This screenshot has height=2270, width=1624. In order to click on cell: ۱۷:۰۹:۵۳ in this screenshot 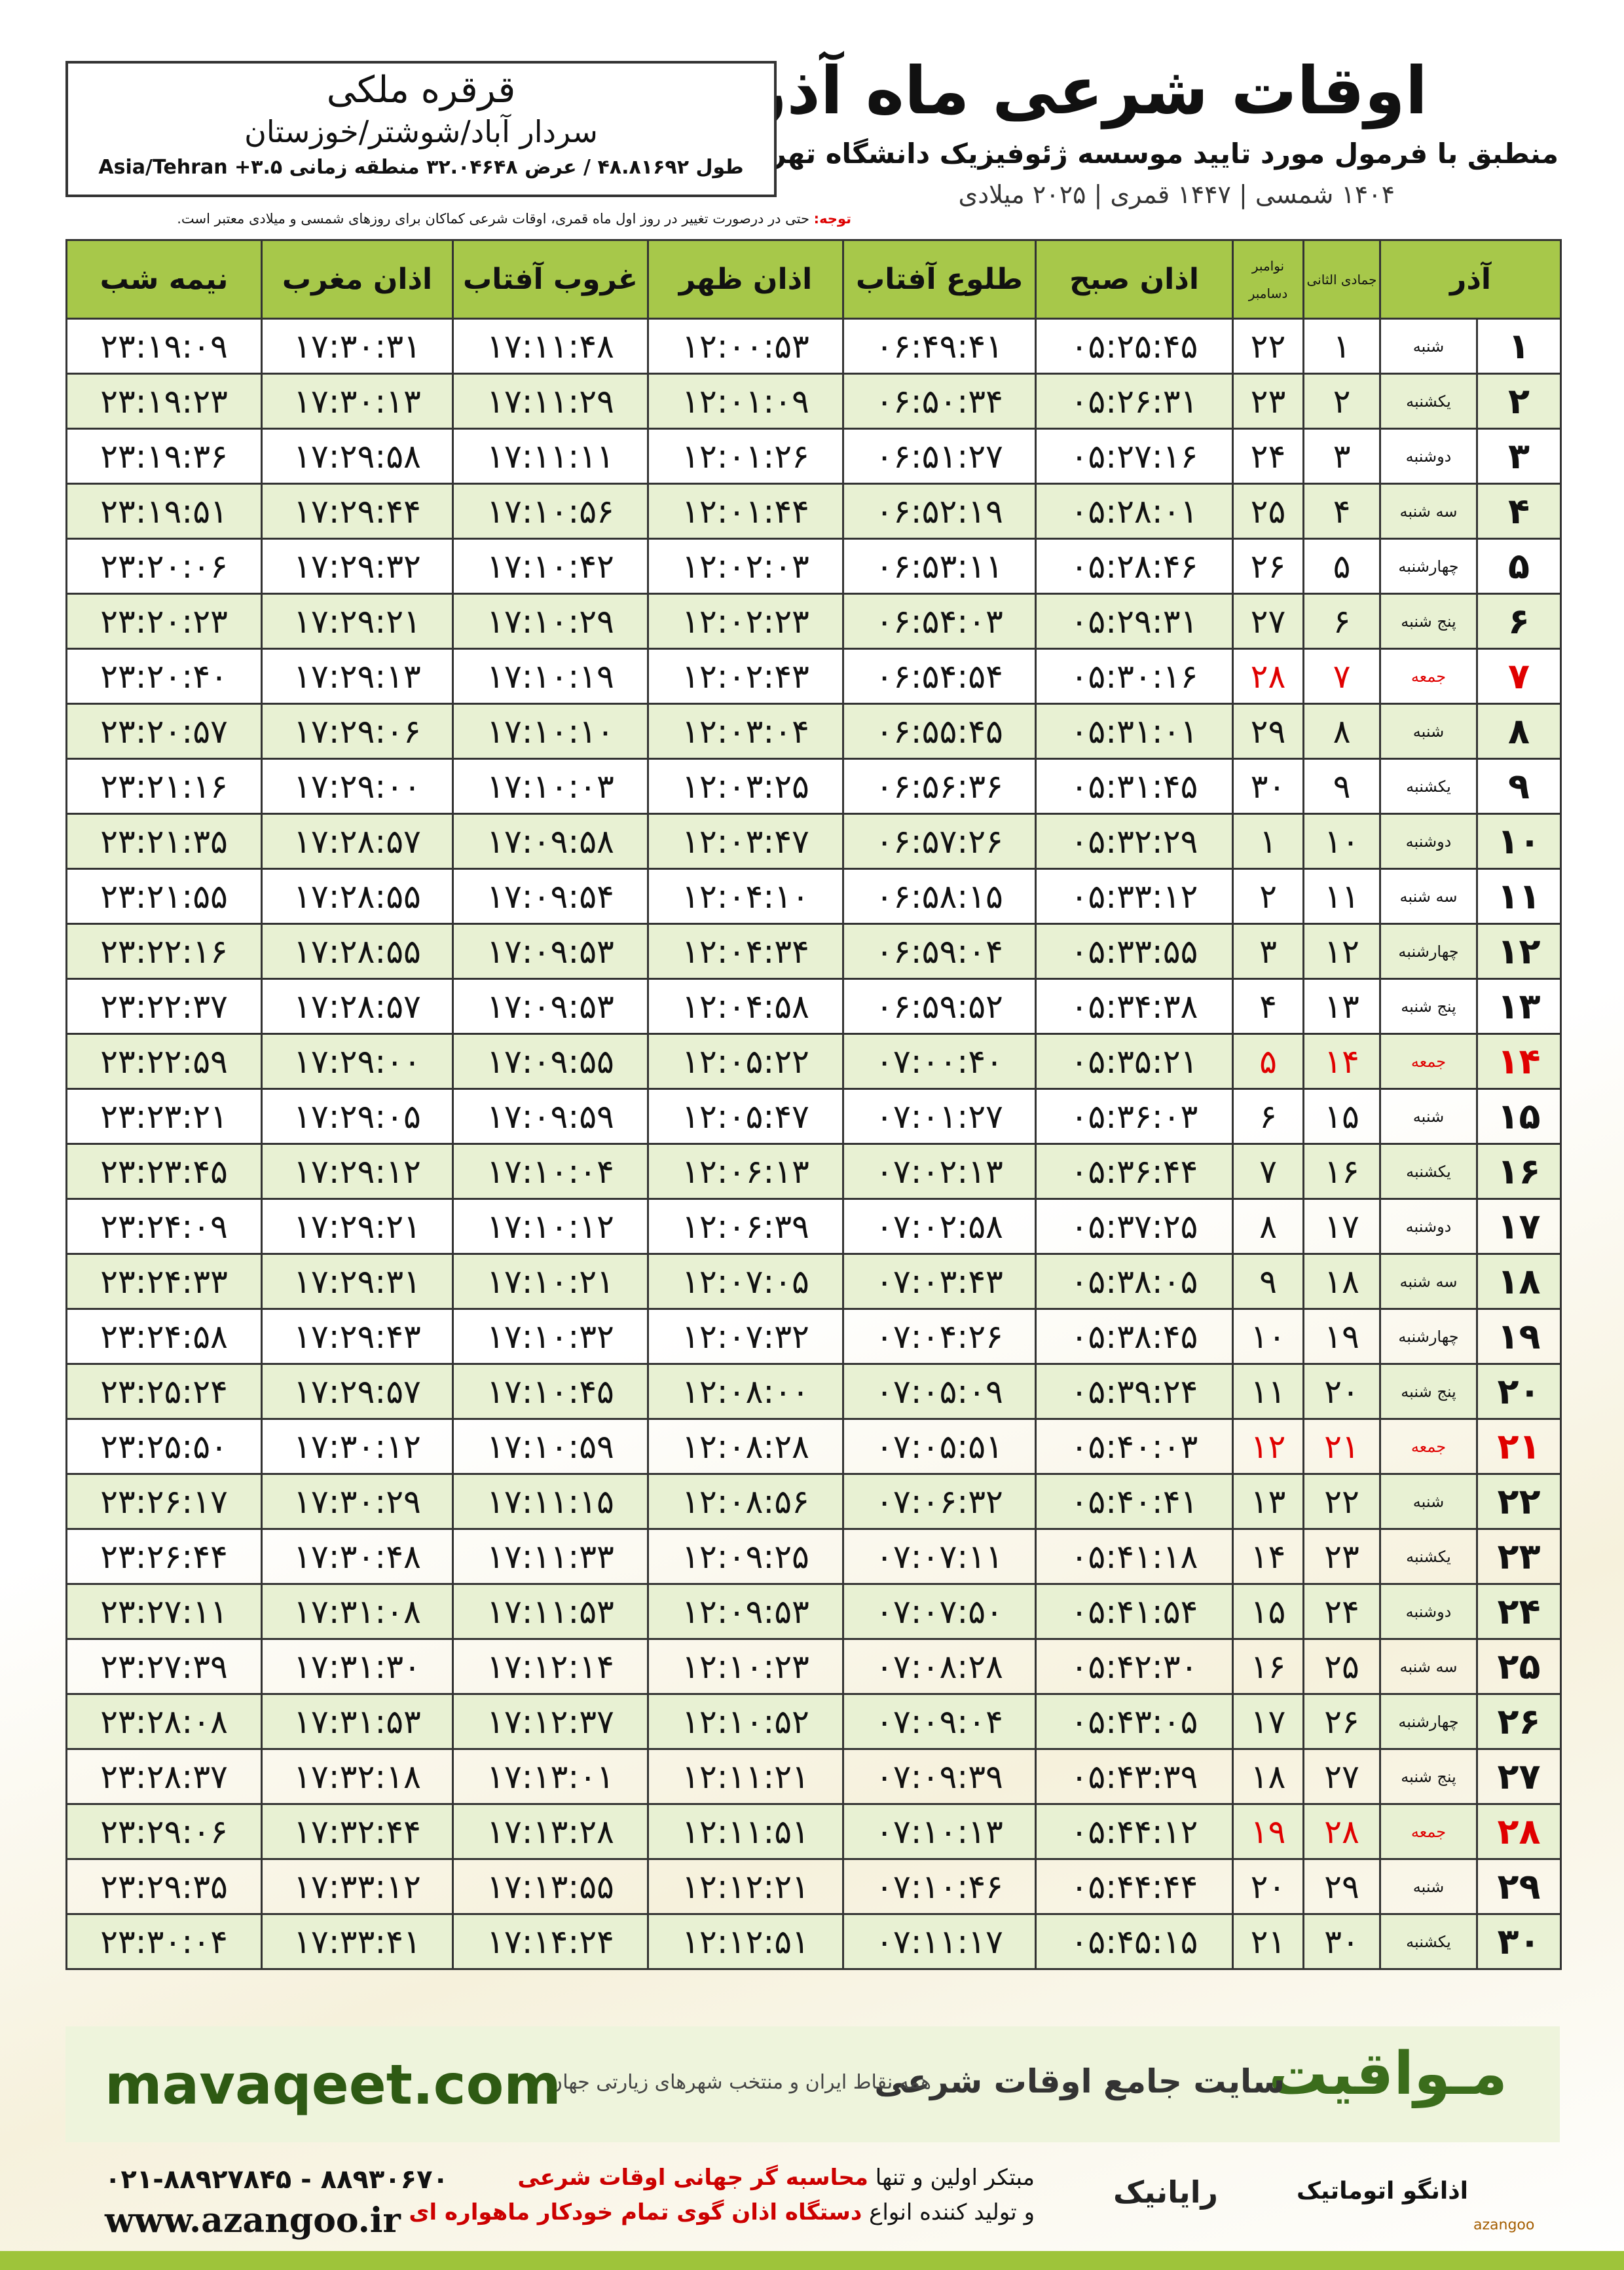, I will do `click(550, 951)`.